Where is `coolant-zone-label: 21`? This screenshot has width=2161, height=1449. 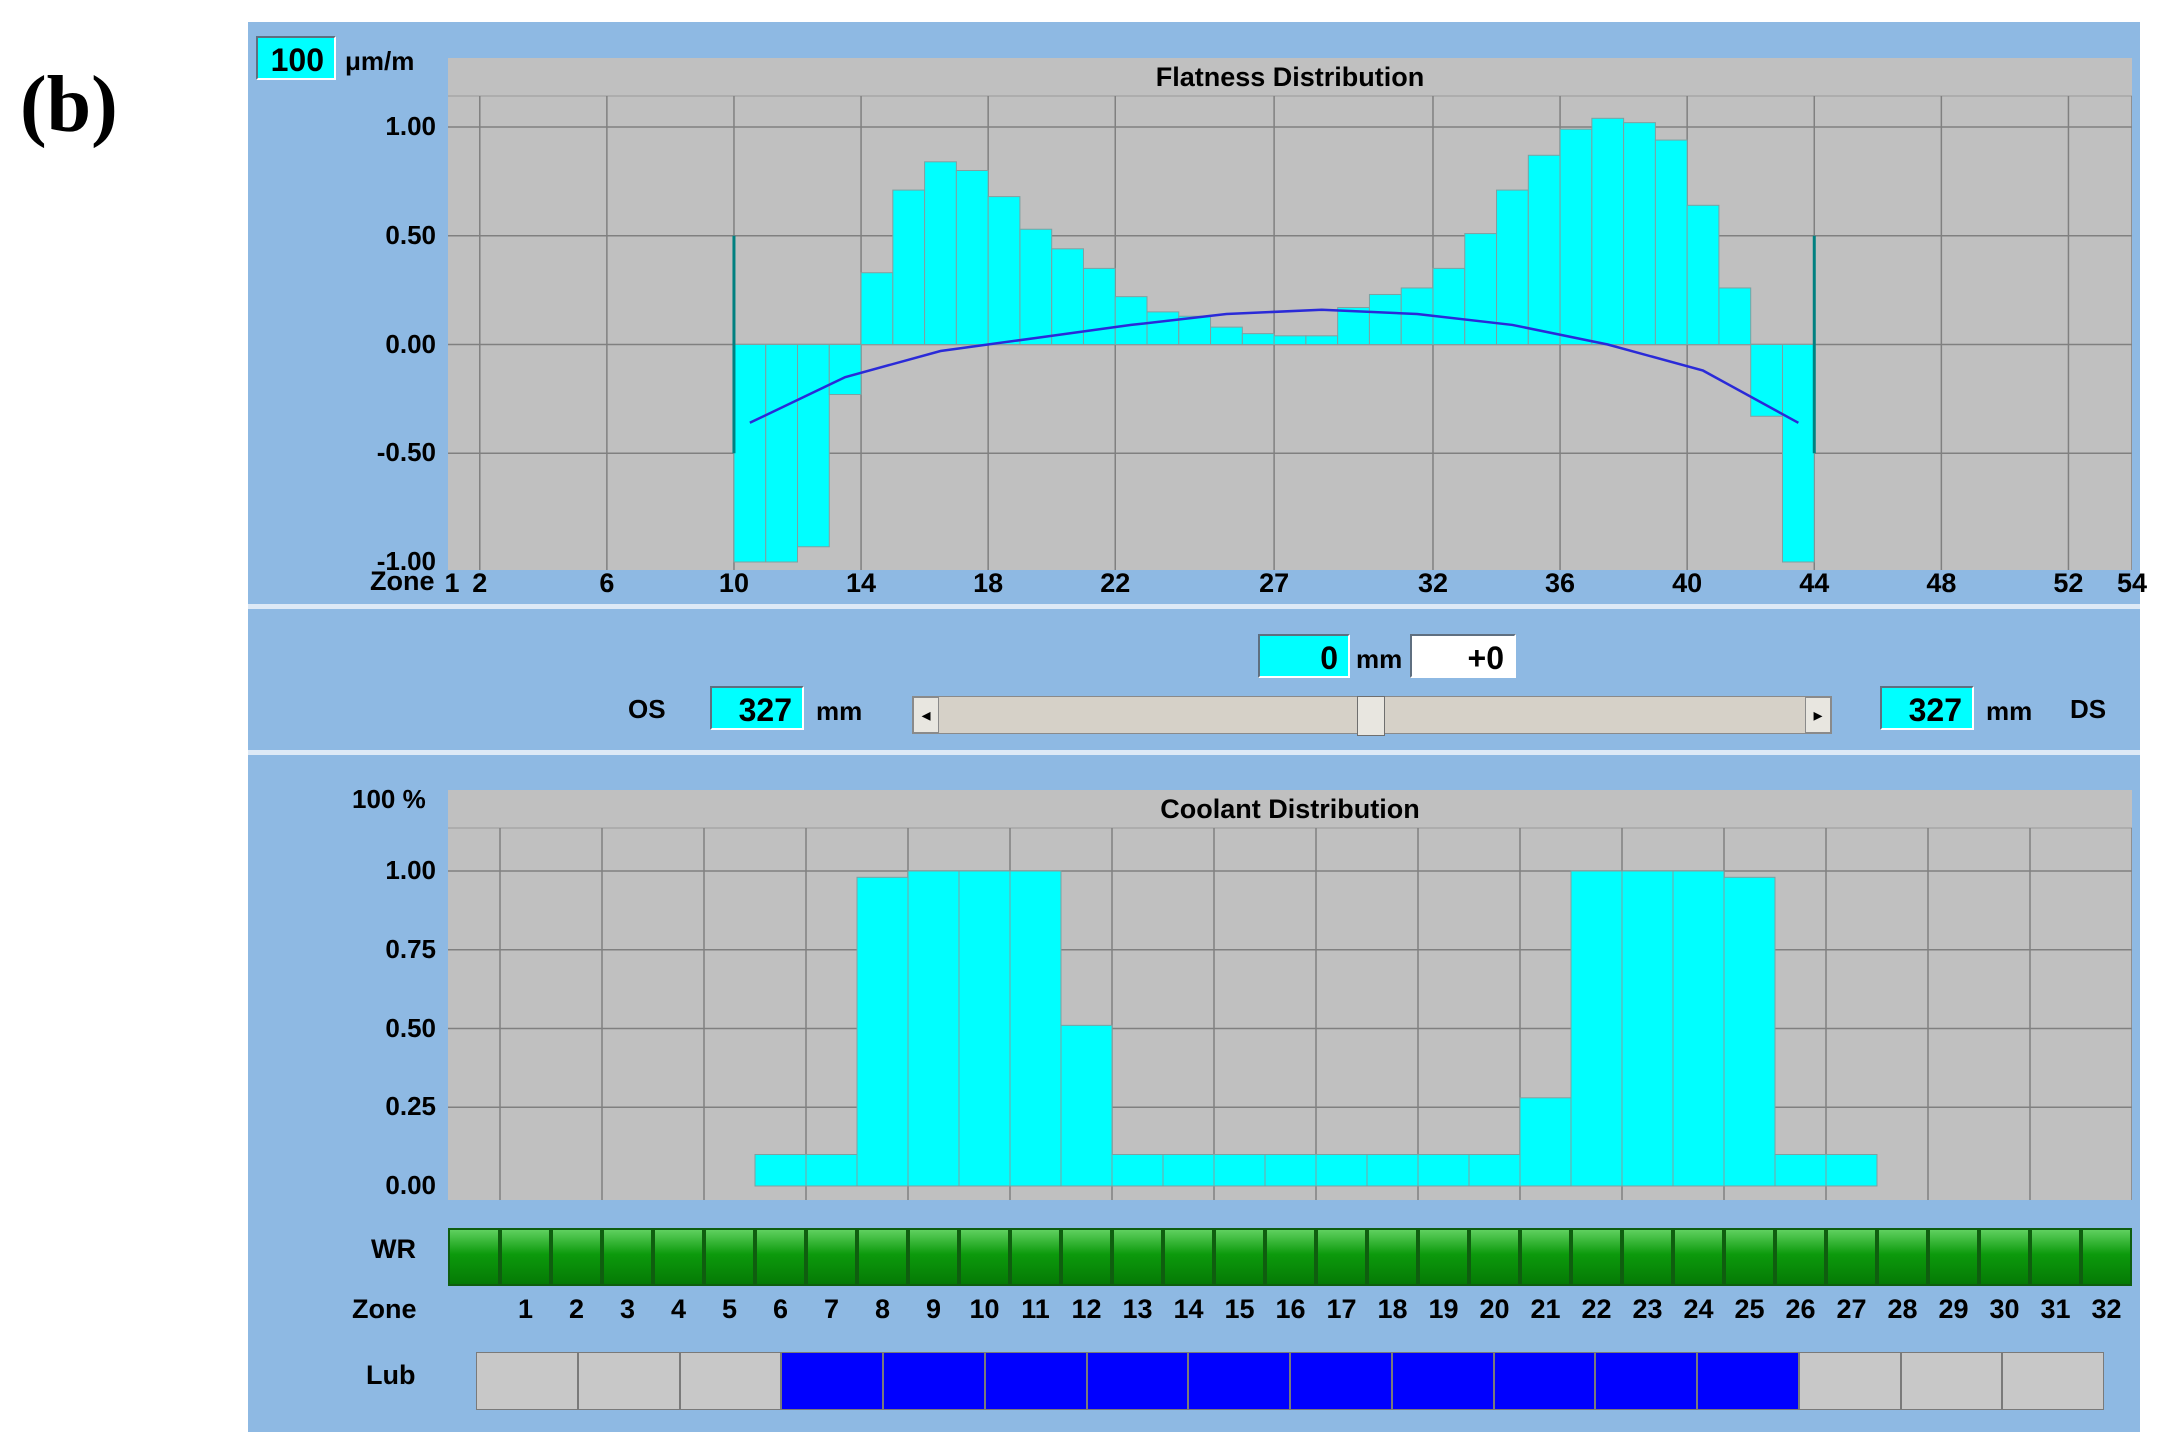
coolant-zone-label: 21 is located at coordinates (1545, 1309).